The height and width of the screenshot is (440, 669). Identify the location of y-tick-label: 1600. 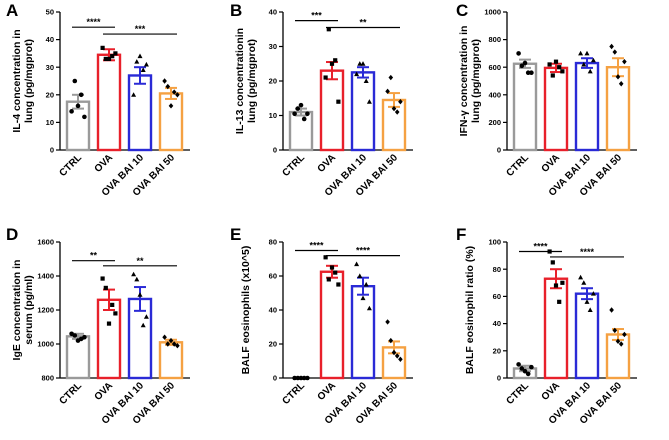
(45, 242).